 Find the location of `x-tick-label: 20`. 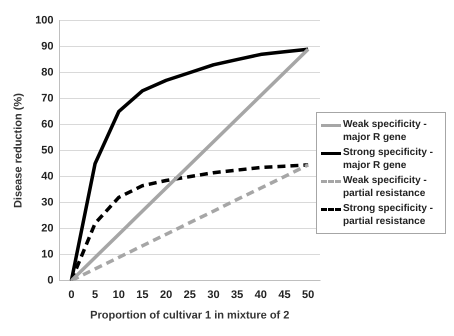

x-tick-label: 20 is located at coordinates (166, 295).